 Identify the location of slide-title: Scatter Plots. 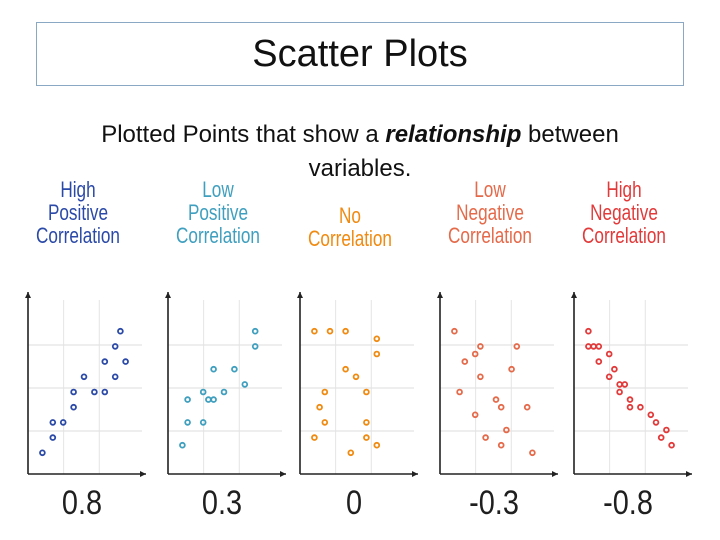
(360, 53).